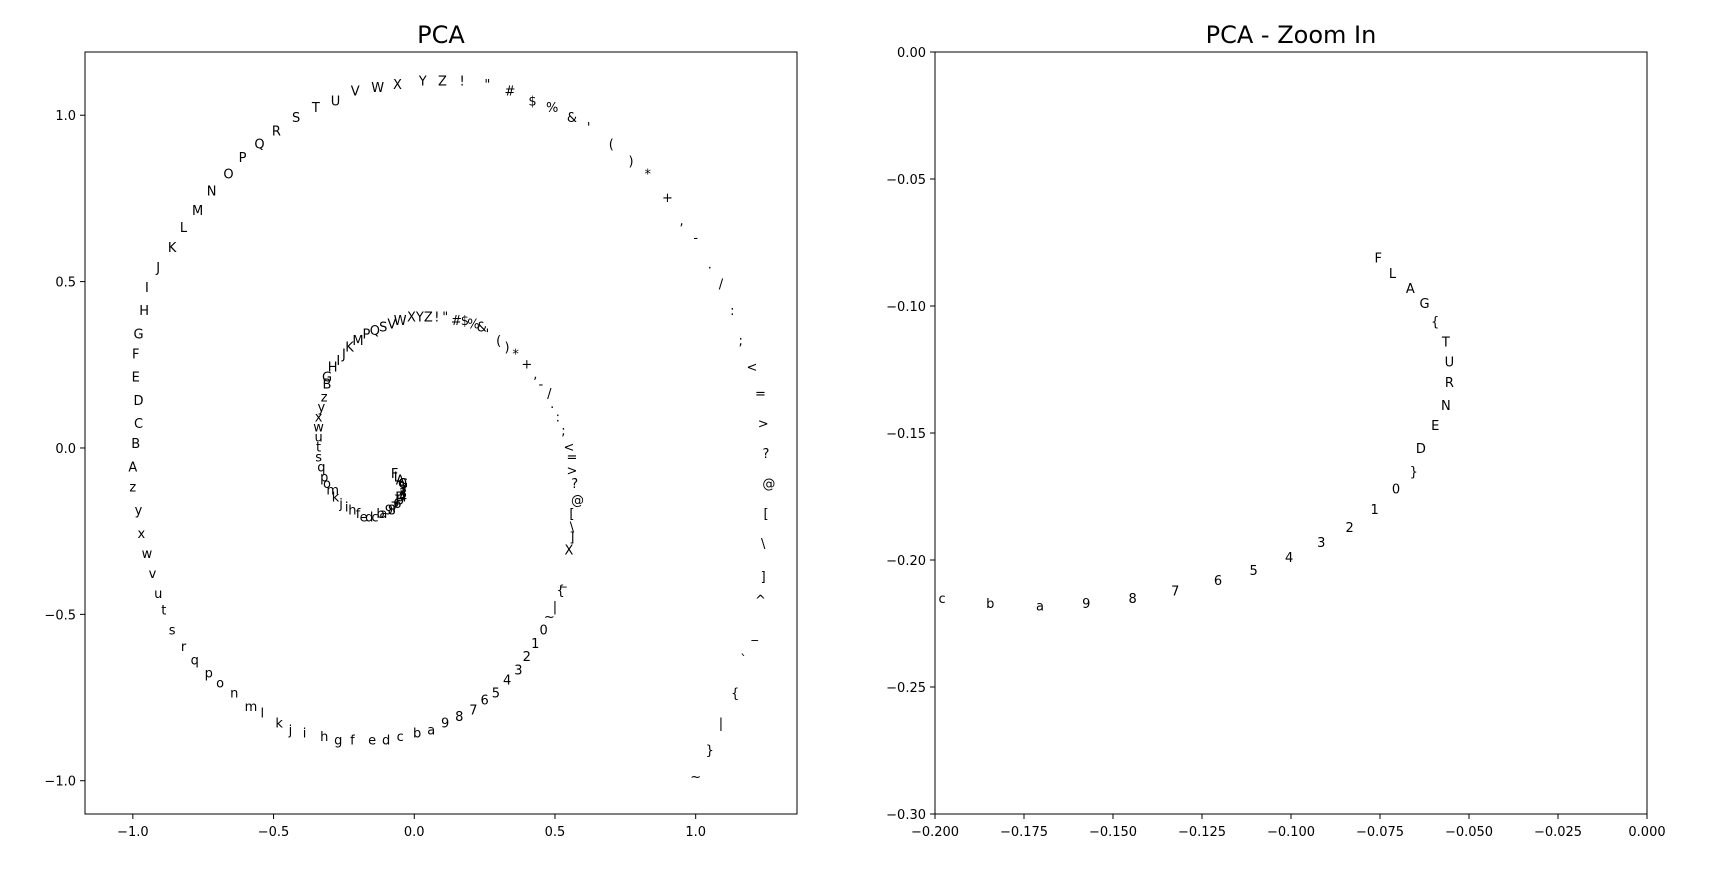 This screenshot has width=1712, height=872. Describe the element at coordinates (133, 832) in the screenshot. I see `x-tick-label: −1.0` at that location.